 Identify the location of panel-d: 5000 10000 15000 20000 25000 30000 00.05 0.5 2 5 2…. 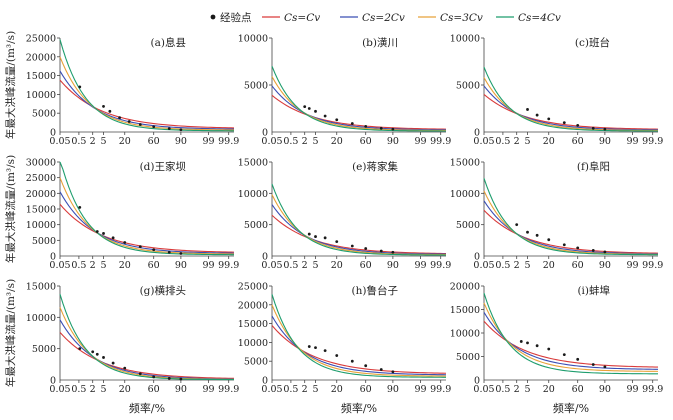
(133, 215).